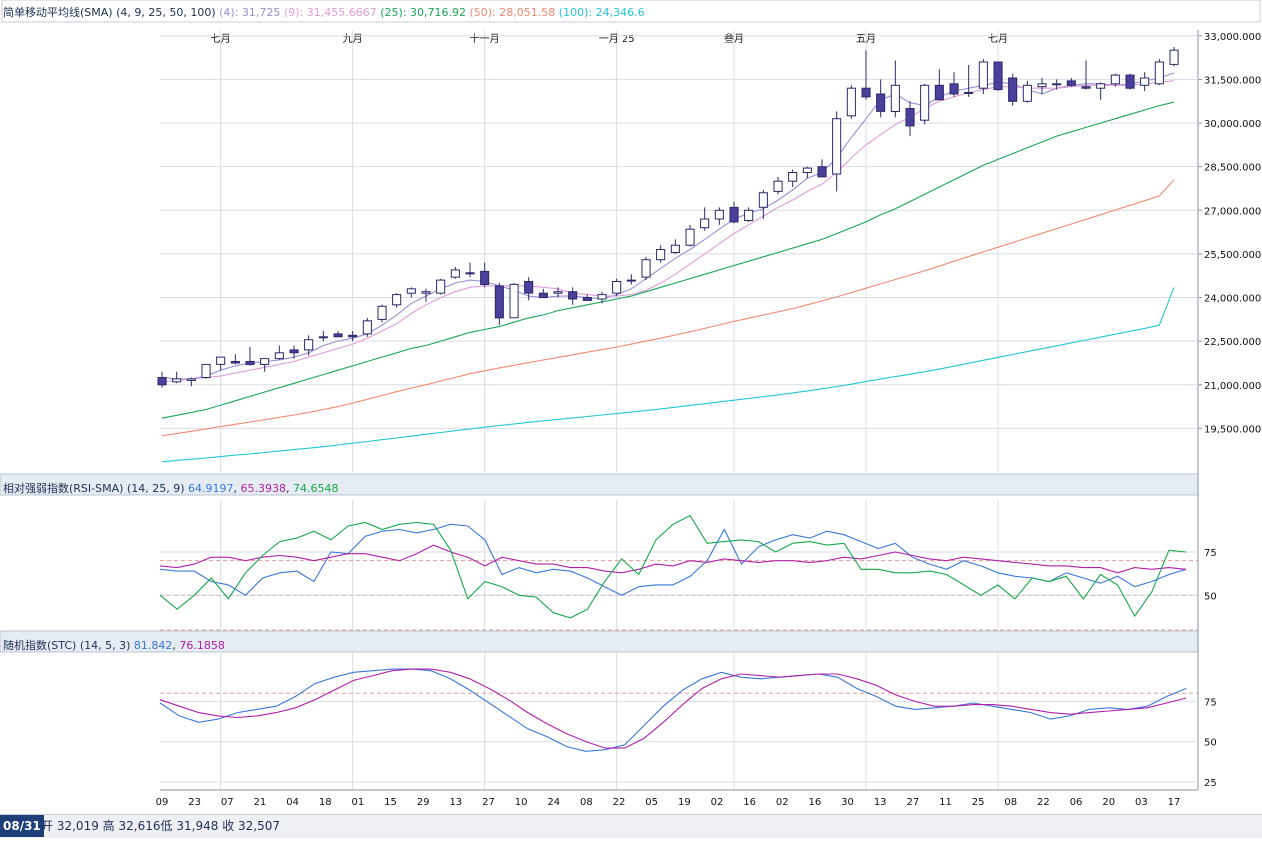  I want to click on price-tick-label: 24,000.0000, so click(1233, 299).